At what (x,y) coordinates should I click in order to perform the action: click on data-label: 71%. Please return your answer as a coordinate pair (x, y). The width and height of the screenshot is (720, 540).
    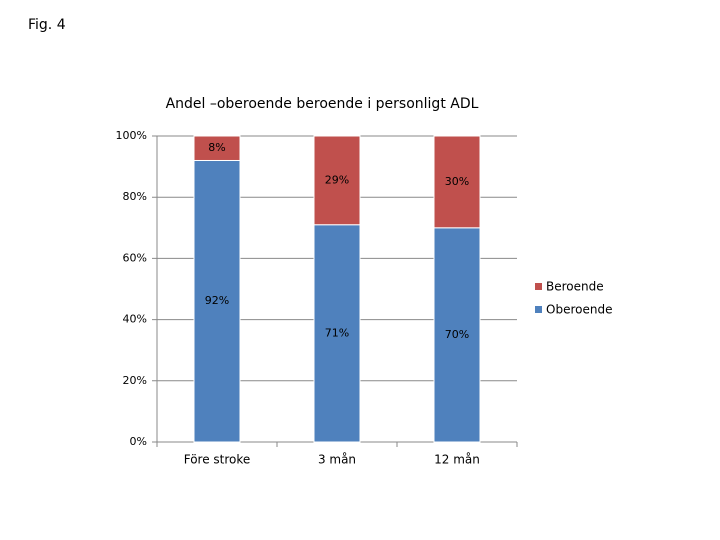
    Looking at the image, I should click on (337, 332).